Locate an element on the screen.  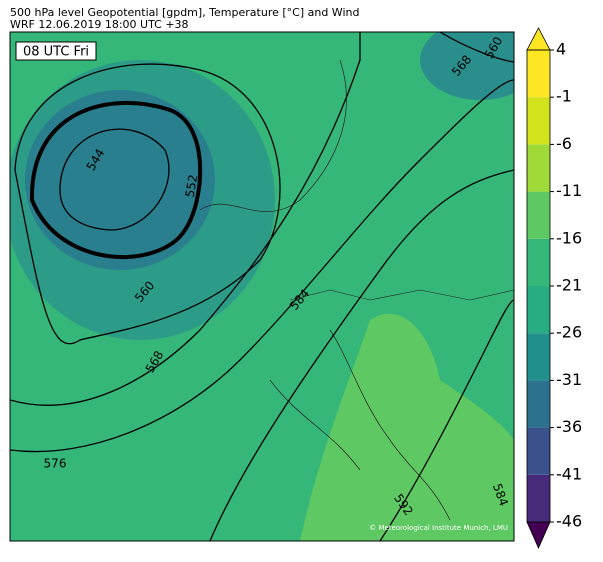
colorbar-tick-label: -16 is located at coordinates (569, 237).